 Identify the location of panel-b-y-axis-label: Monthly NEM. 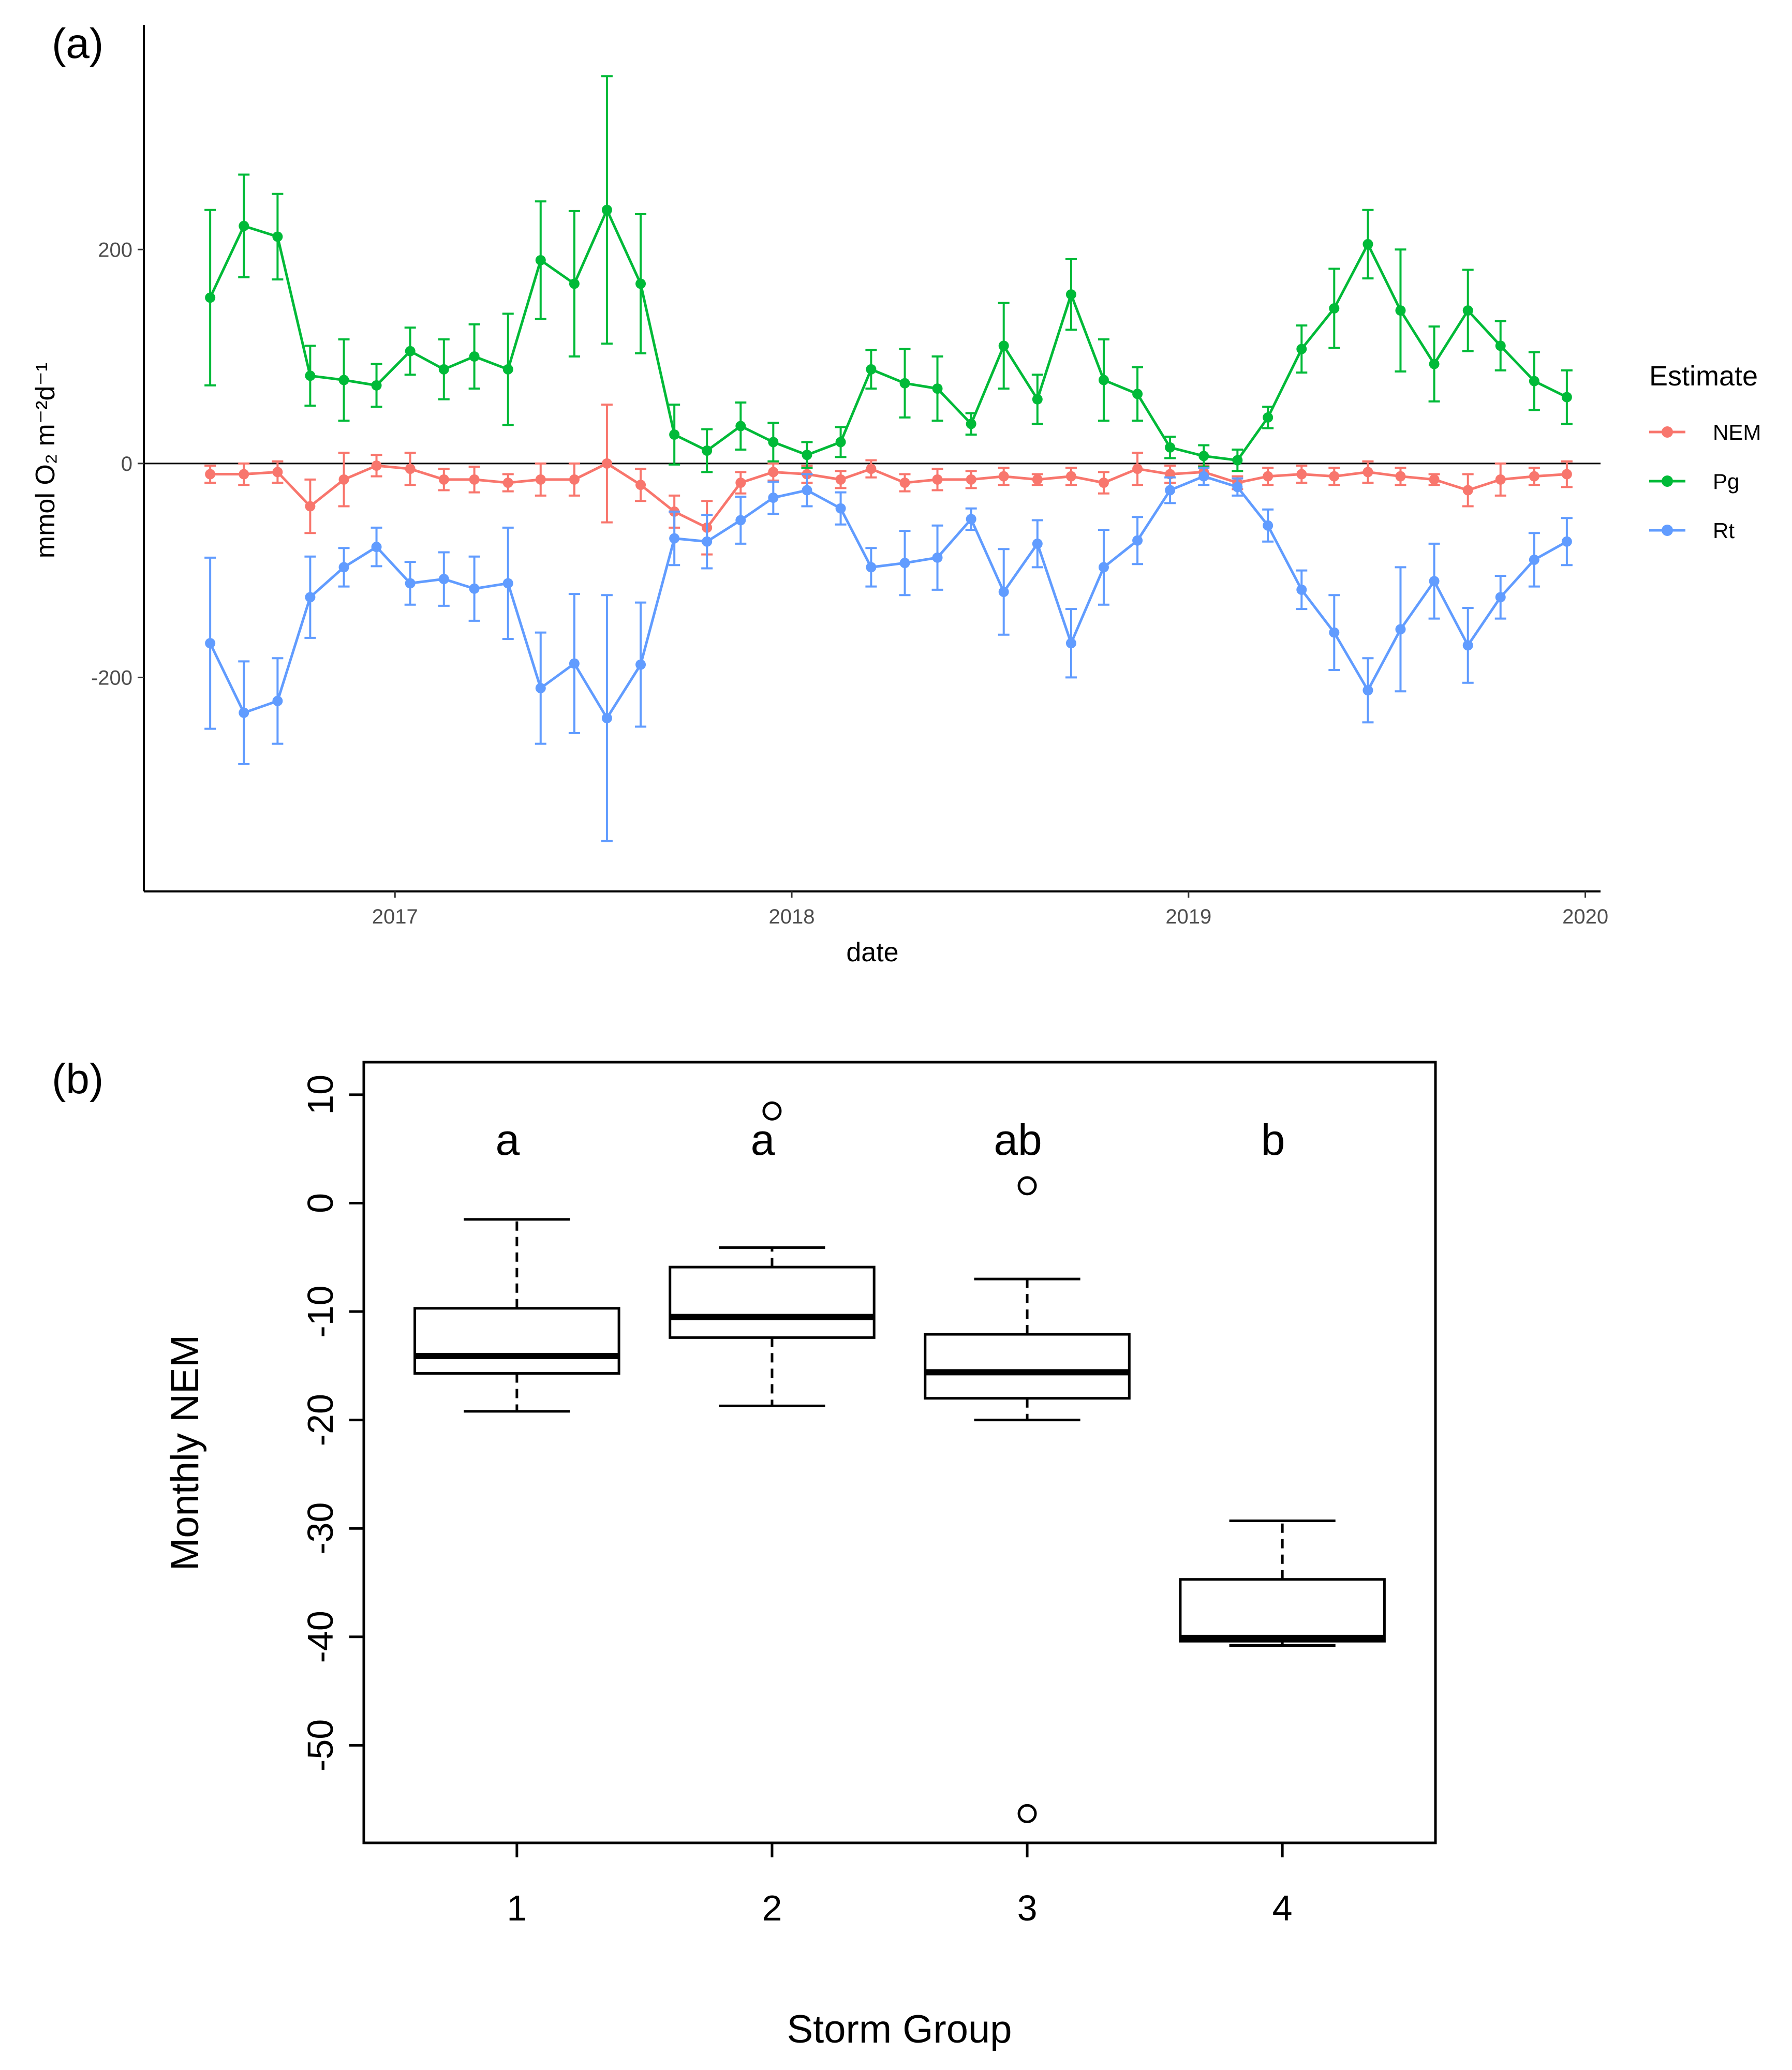
(185, 1453).